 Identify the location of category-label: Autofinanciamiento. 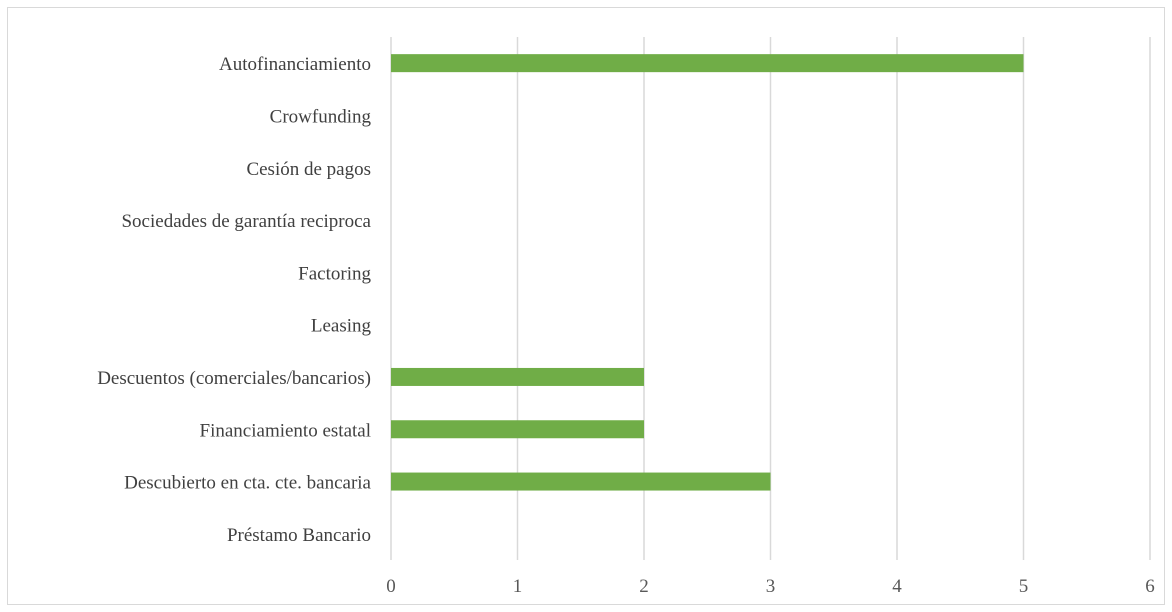
(295, 64).